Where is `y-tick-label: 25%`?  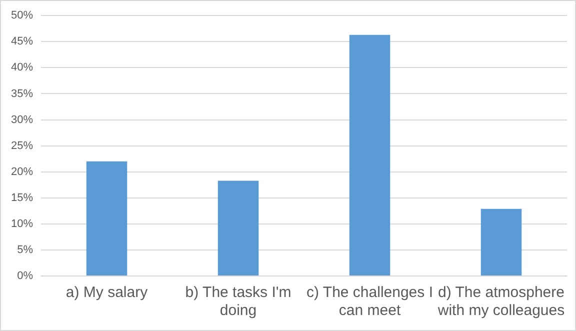 y-tick-label: 25% is located at coordinates (22, 146).